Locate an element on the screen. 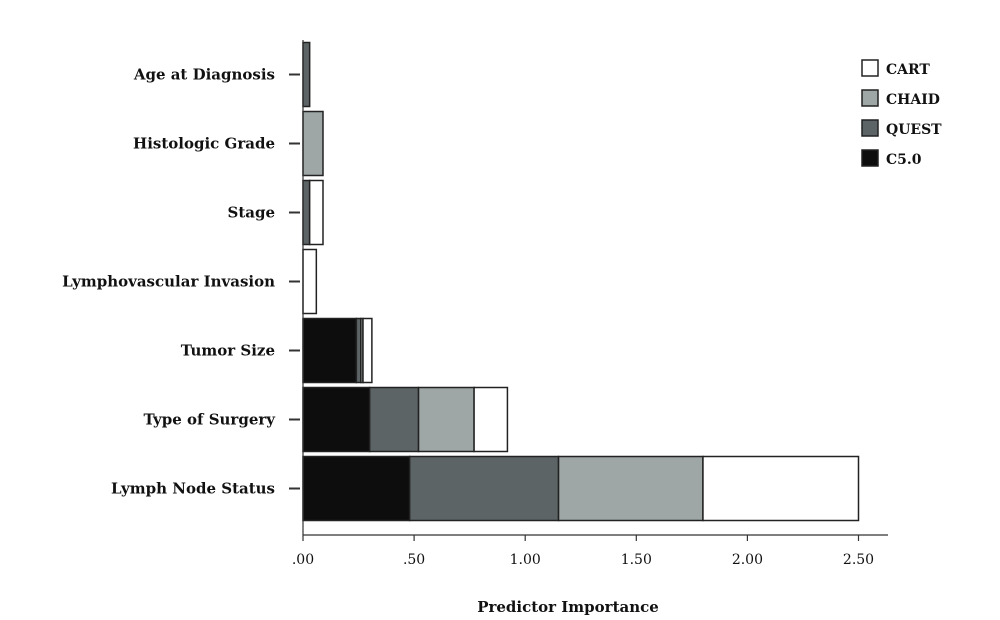  x-tick-label: 2.50 is located at coordinates (858, 560).